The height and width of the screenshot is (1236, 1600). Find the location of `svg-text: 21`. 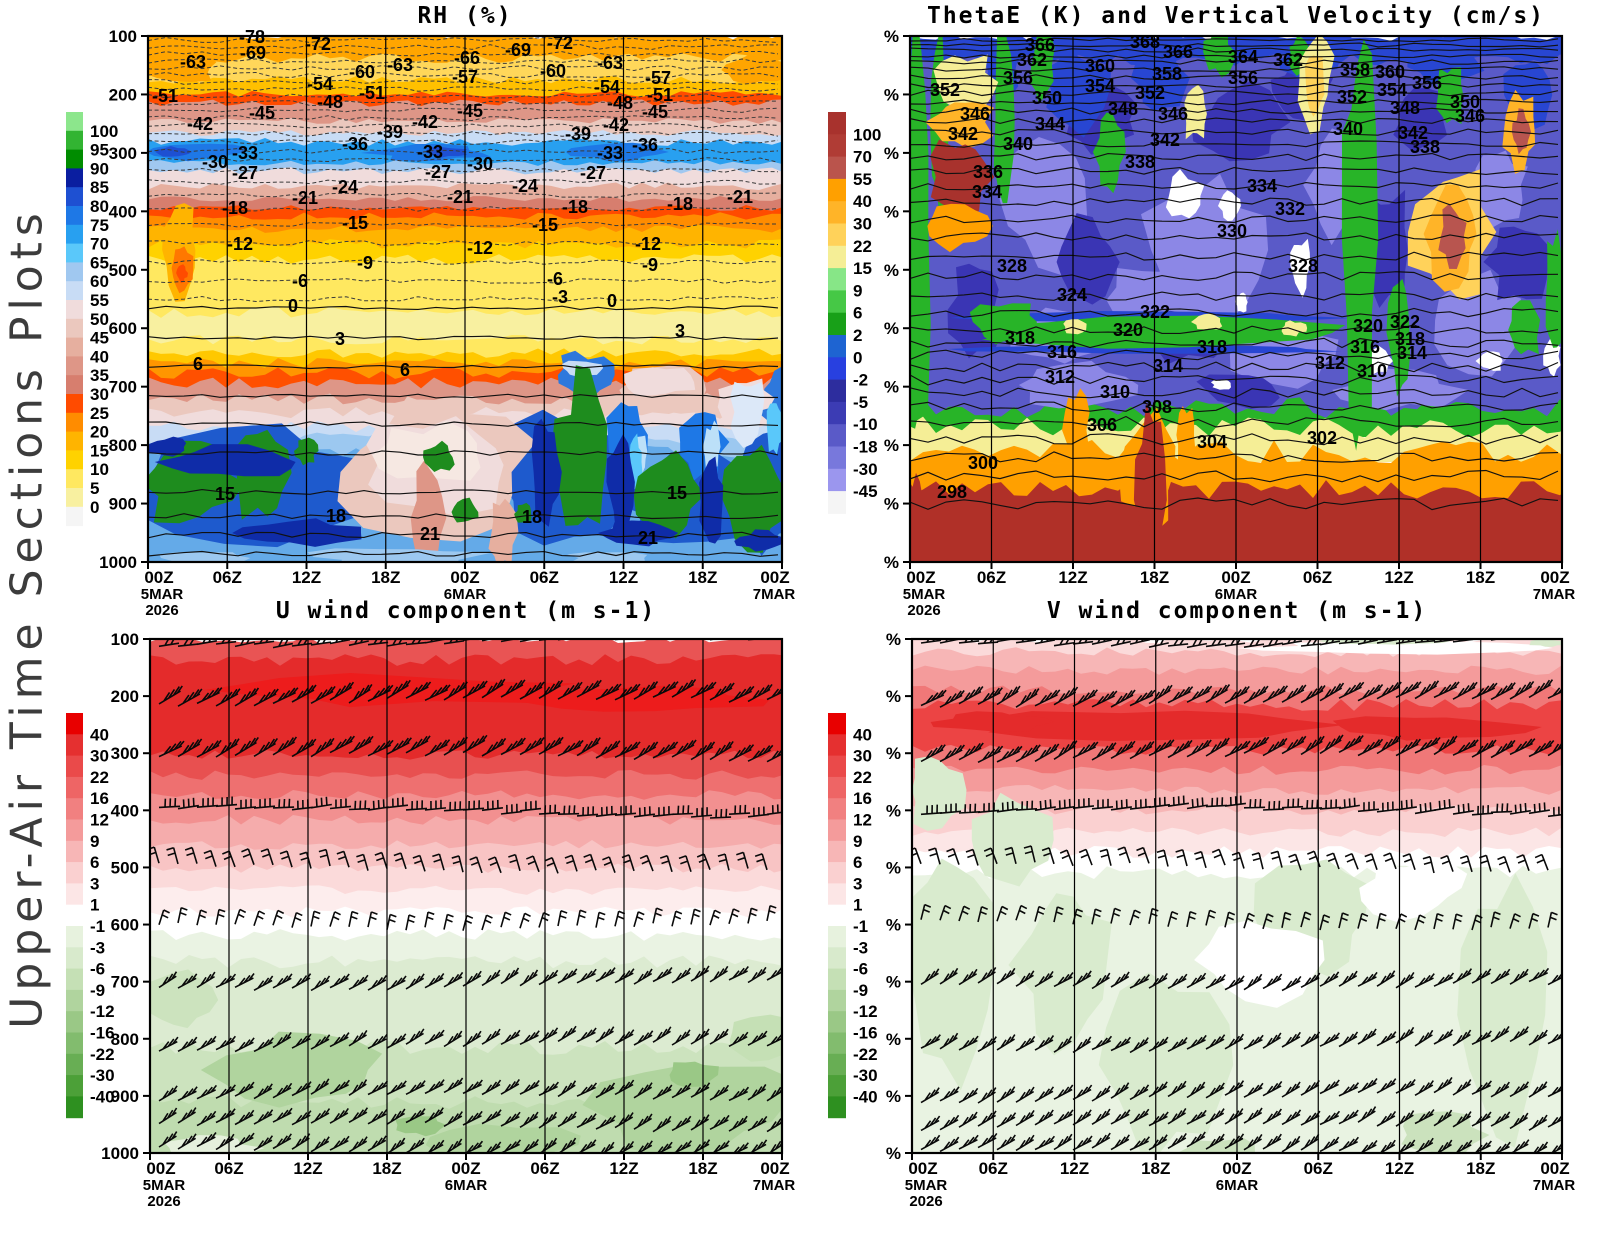

svg-text: 21 is located at coordinates (430, 534).